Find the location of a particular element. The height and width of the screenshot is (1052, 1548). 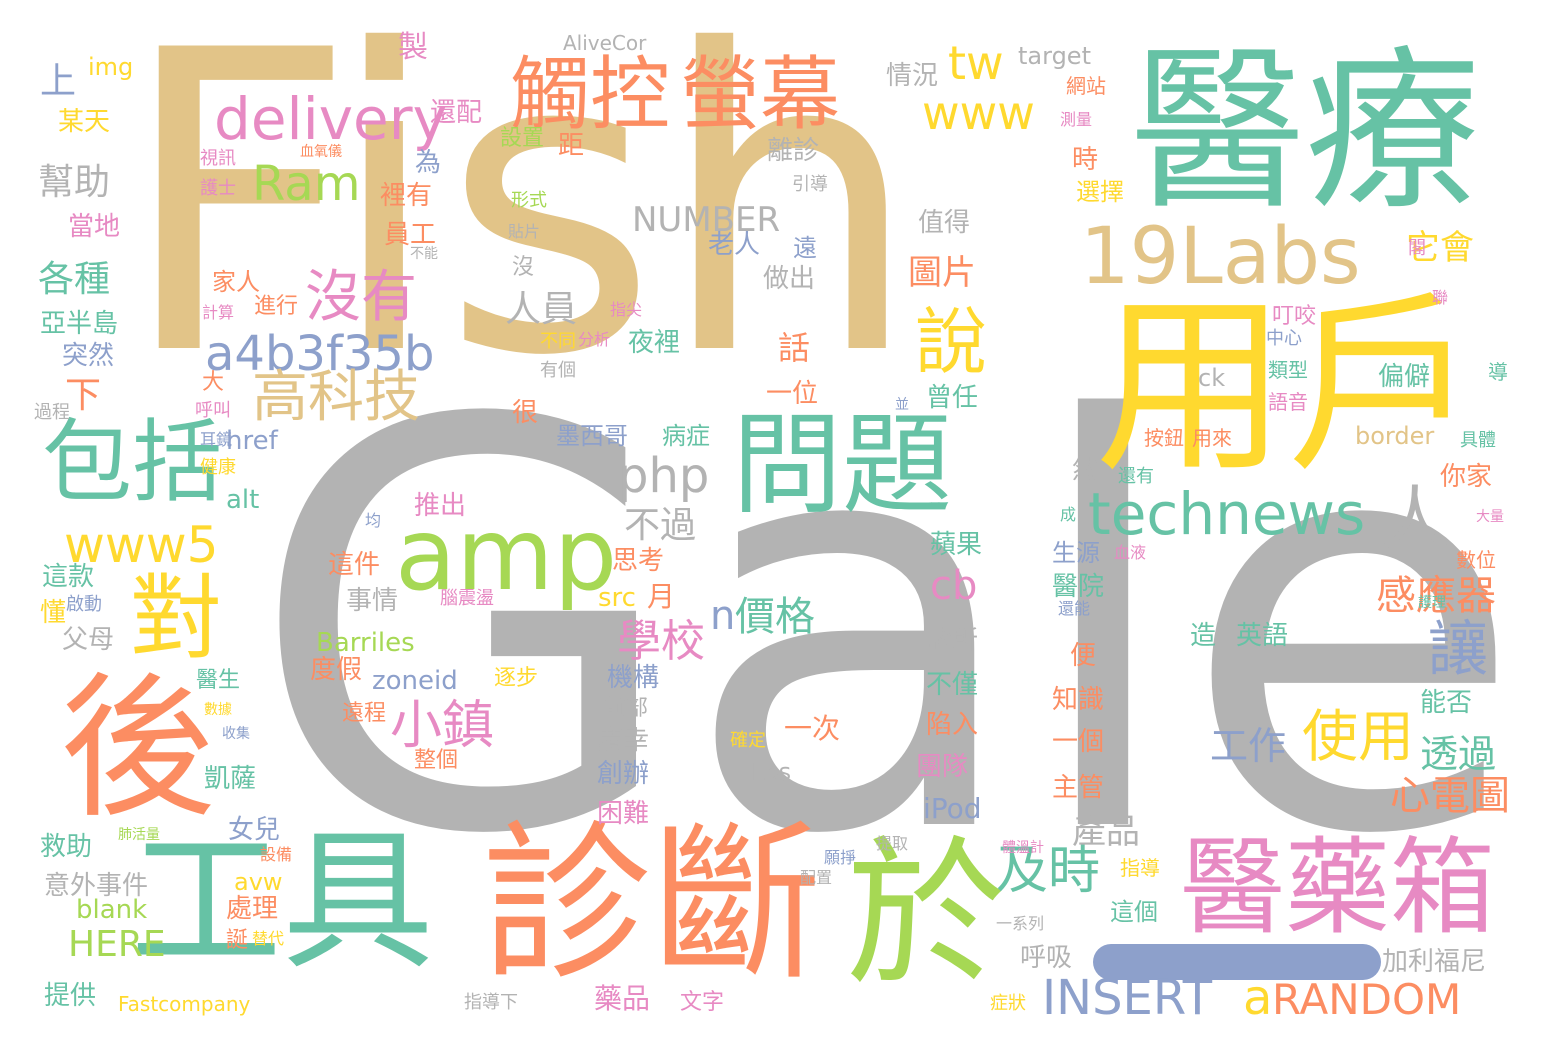

word-fingertip: 指尖 is located at coordinates (626, 309).